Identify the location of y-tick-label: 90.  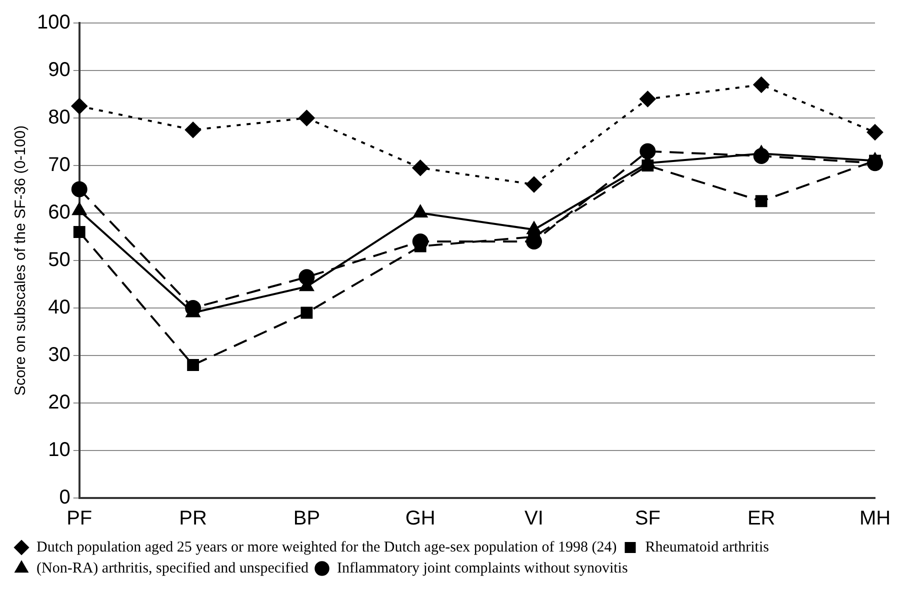
(59, 70).